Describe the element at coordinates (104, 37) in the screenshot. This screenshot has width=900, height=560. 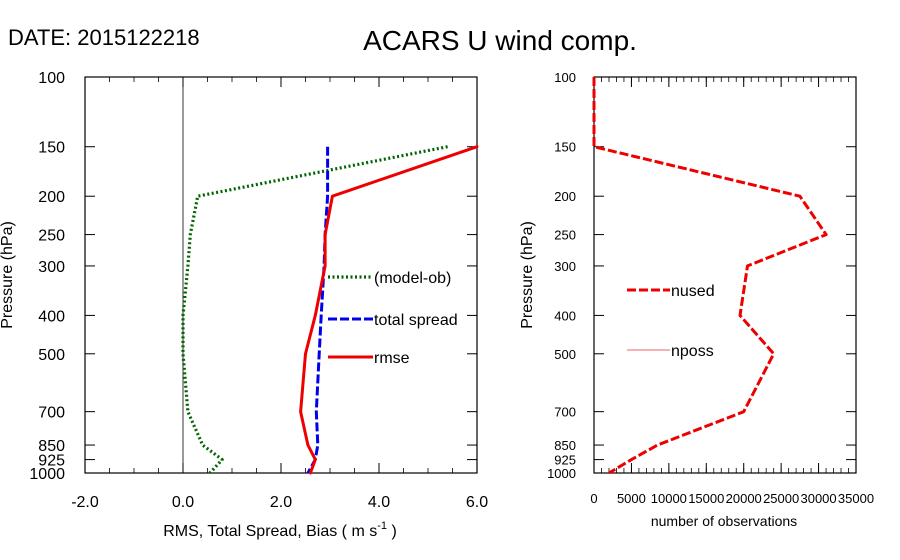
I see `date-label: DATE: 2015122218` at that location.